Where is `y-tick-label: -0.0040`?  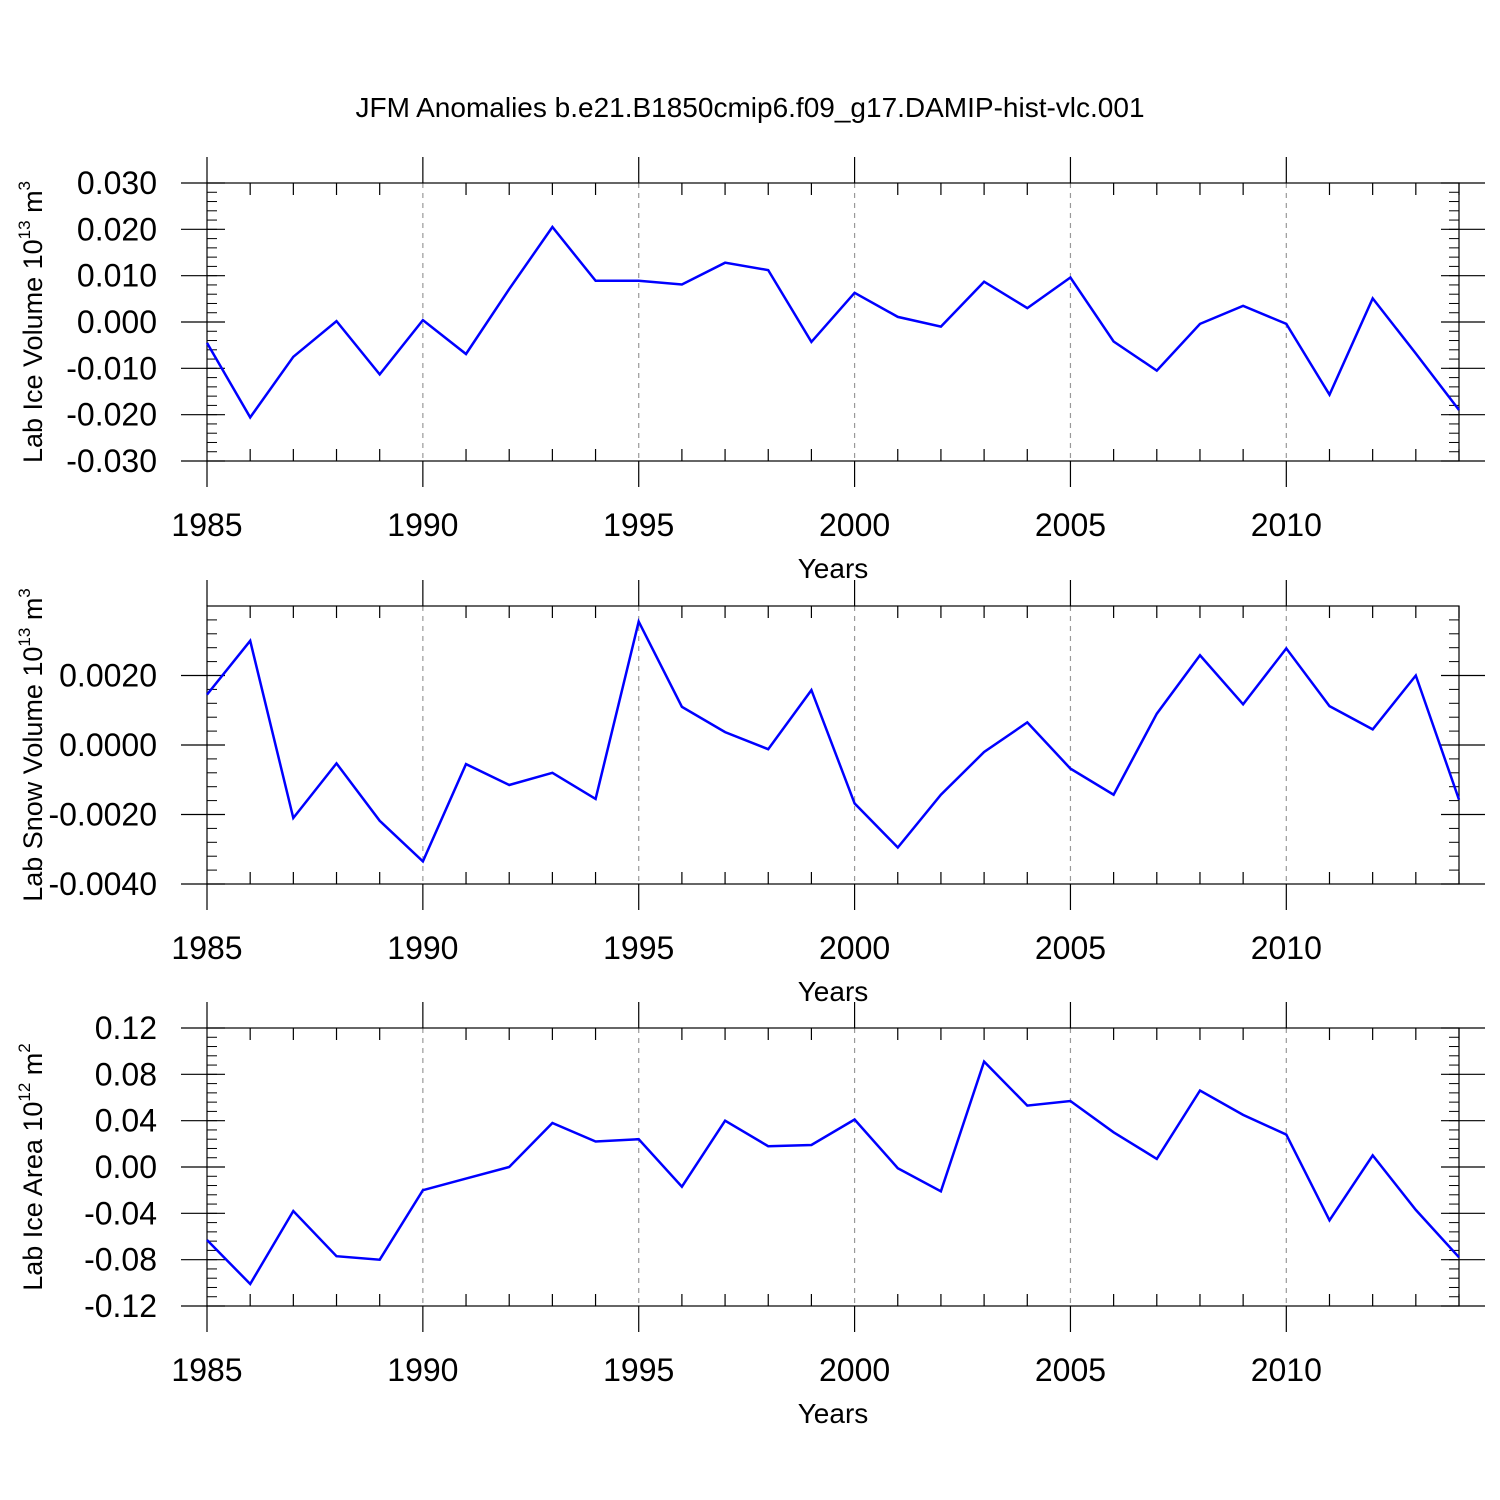 y-tick-label: -0.0040 is located at coordinates (102, 884).